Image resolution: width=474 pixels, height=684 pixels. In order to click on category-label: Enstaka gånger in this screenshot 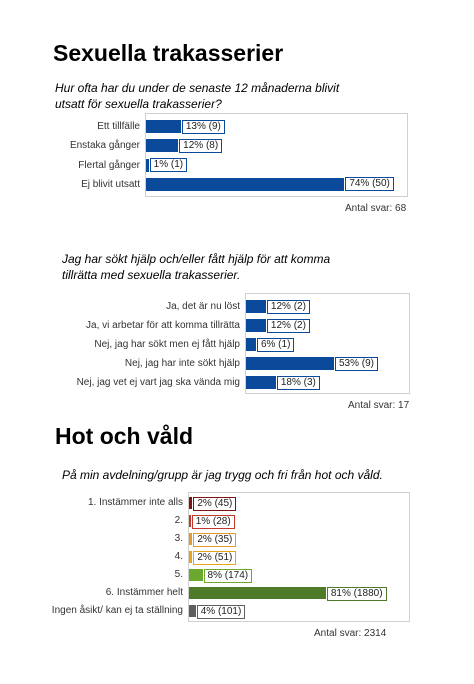, I will do `click(104, 146)`.